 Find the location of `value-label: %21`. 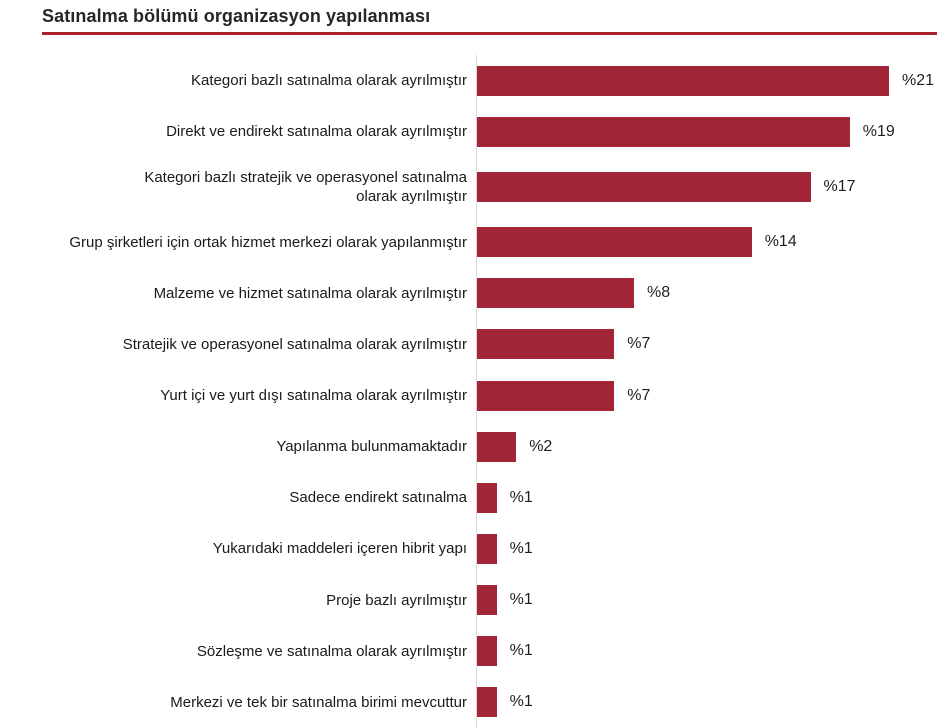

value-label: %21 is located at coordinates (918, 80).